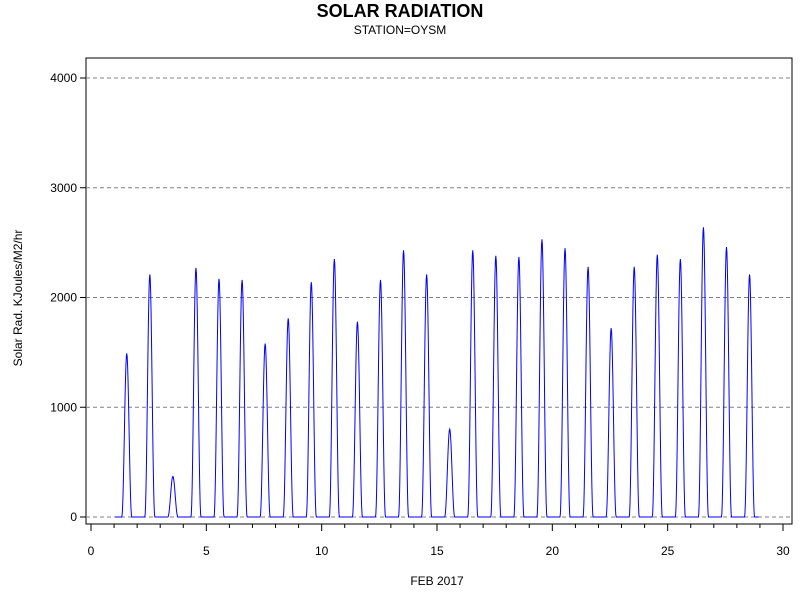 The height and width of the screenshot is (600, 800). I want to click on y-axis-title: Solar Rad. KJoules/M2/hr, so click(18, 298).